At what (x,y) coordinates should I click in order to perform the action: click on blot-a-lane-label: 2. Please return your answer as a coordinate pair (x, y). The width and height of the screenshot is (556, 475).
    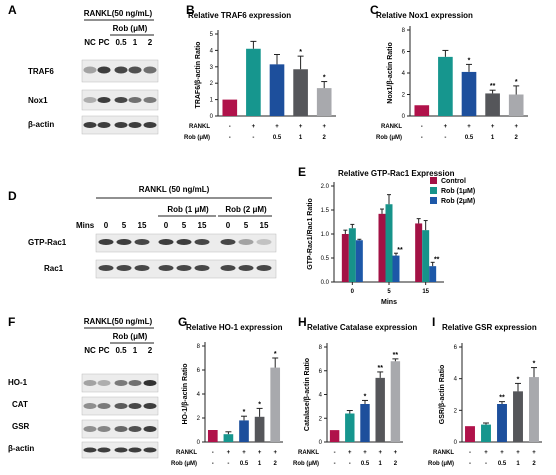
    Looking at the image, I should click on (150, 42).